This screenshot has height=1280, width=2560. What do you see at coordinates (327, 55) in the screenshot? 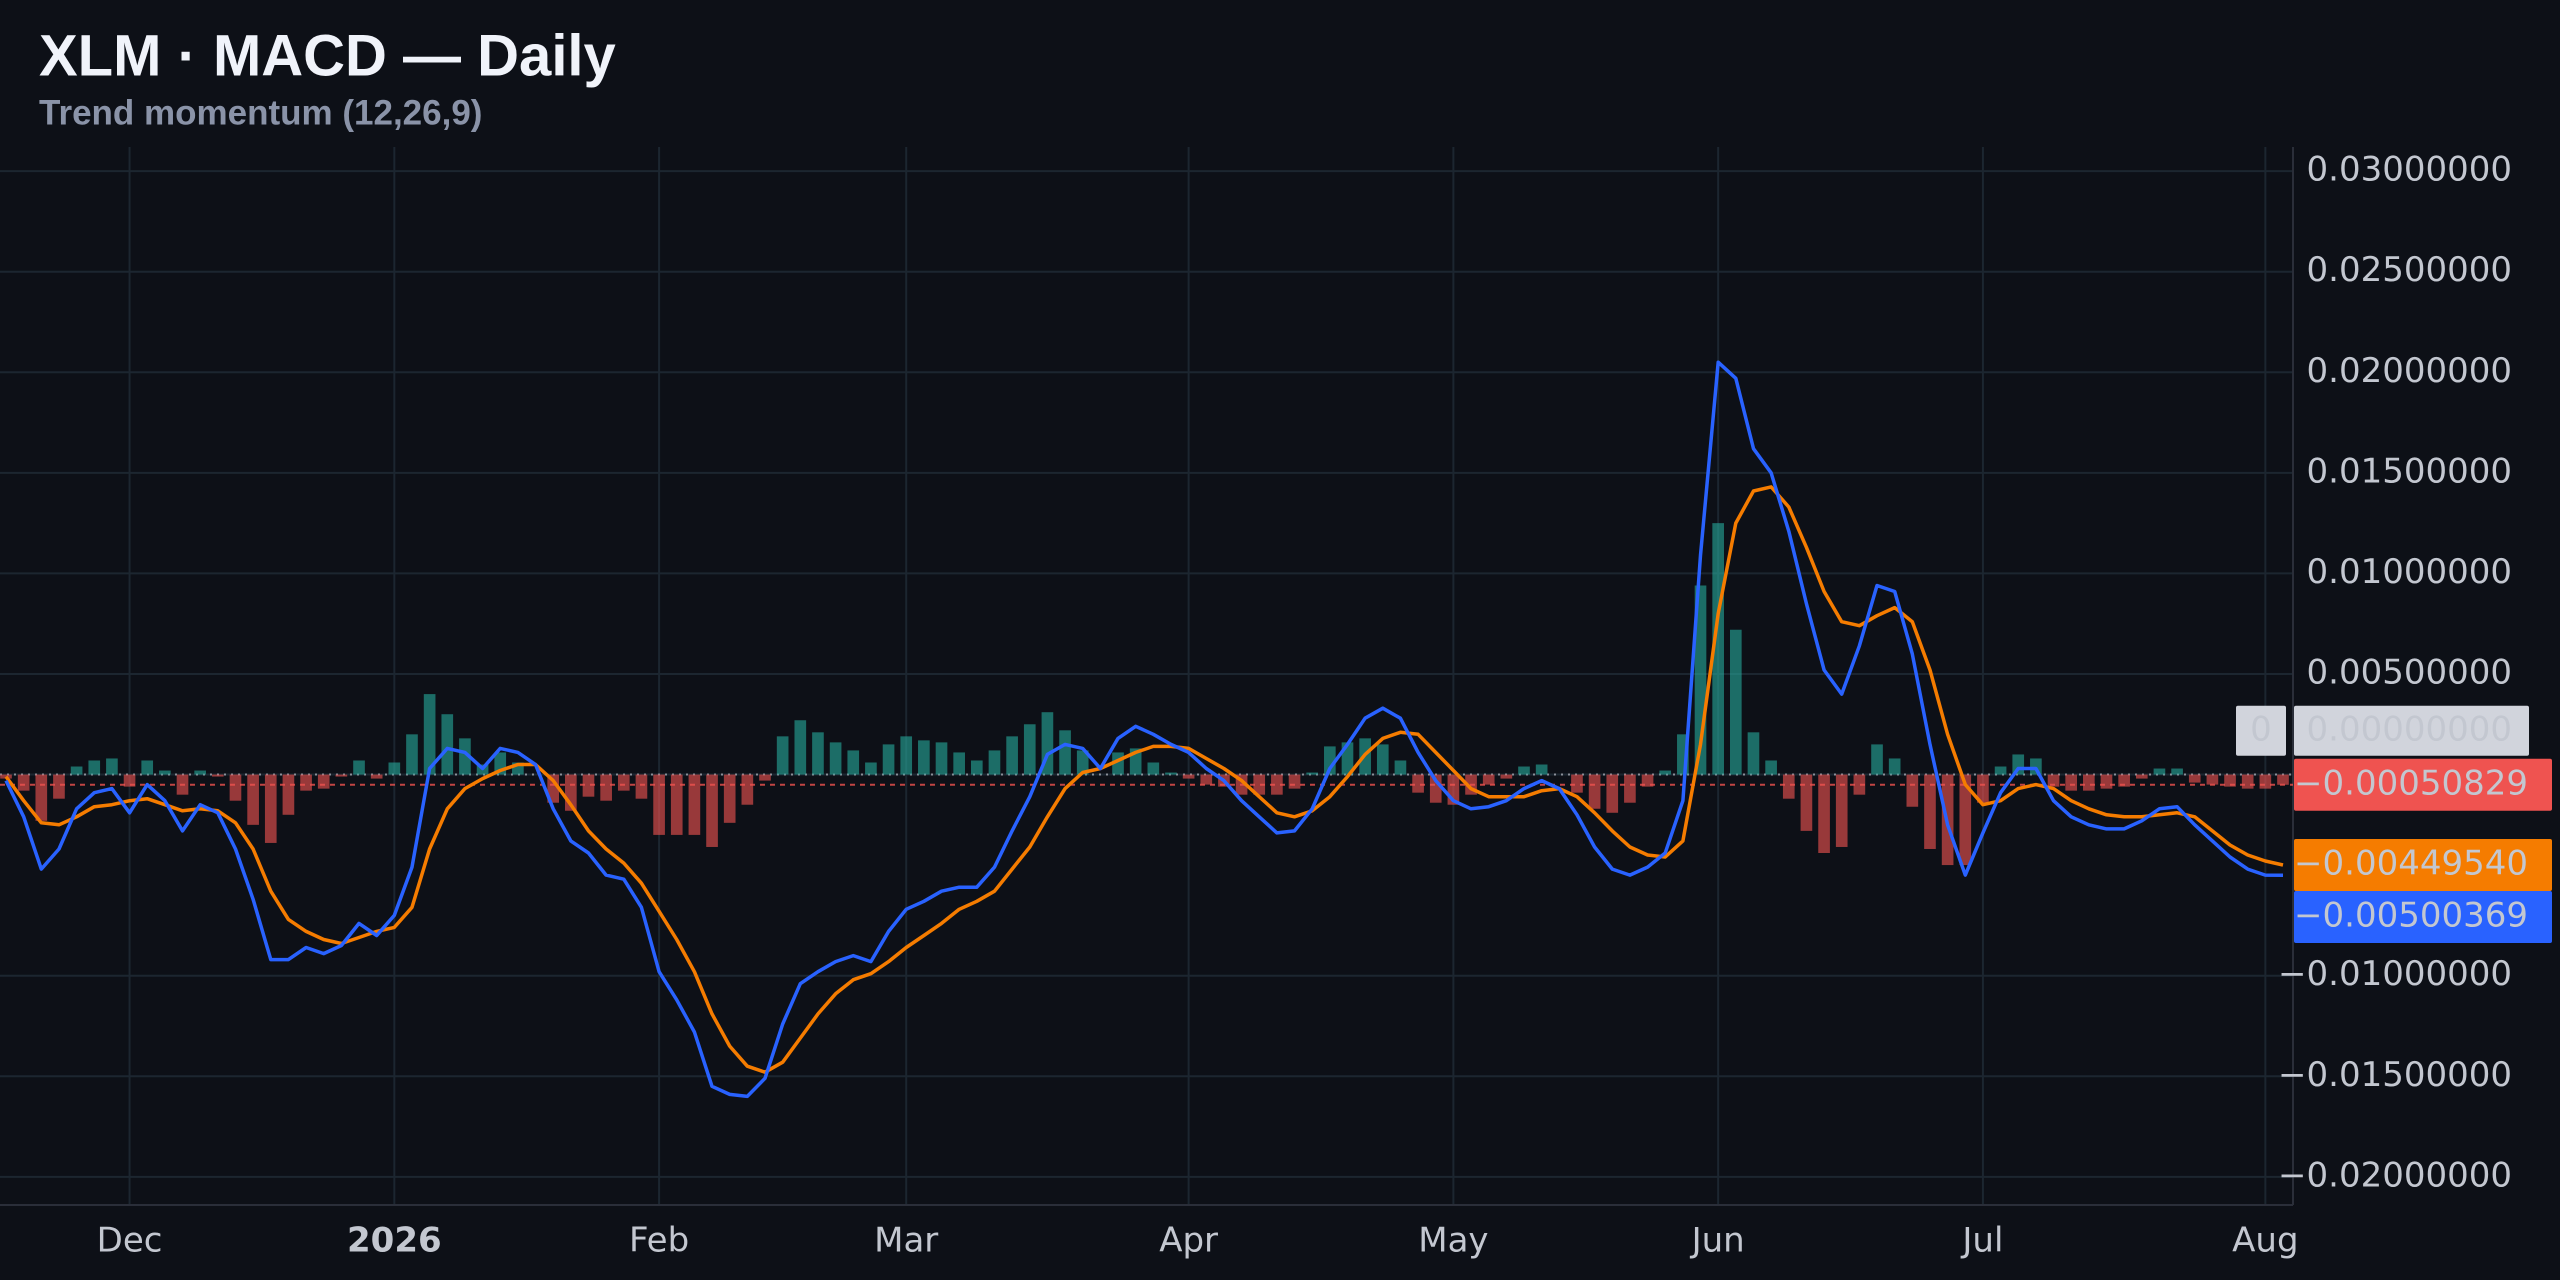
I see `chart-title: XLM · MACD — Daily` at bounding box center [327, 55].